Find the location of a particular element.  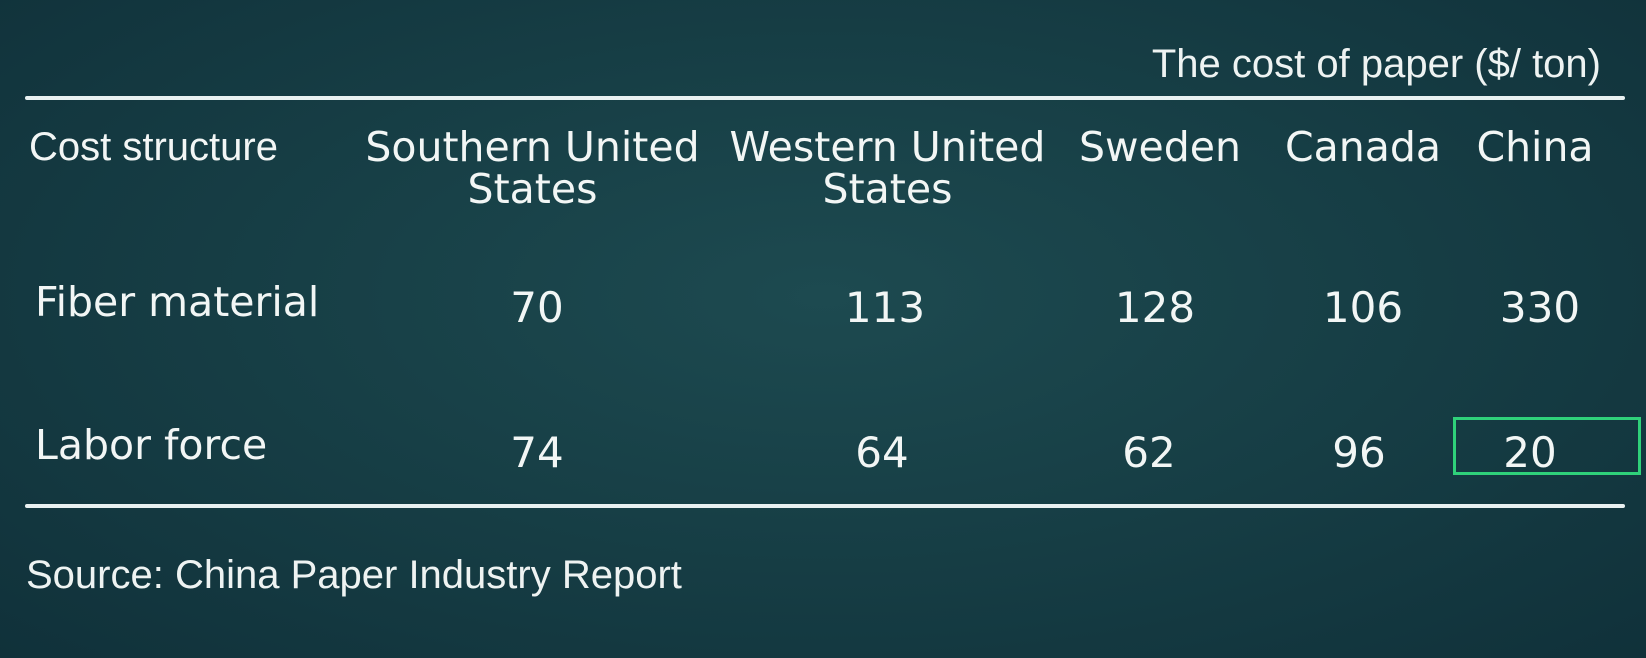

header-sweden: Sweden is located at coordinates (1160, 147).